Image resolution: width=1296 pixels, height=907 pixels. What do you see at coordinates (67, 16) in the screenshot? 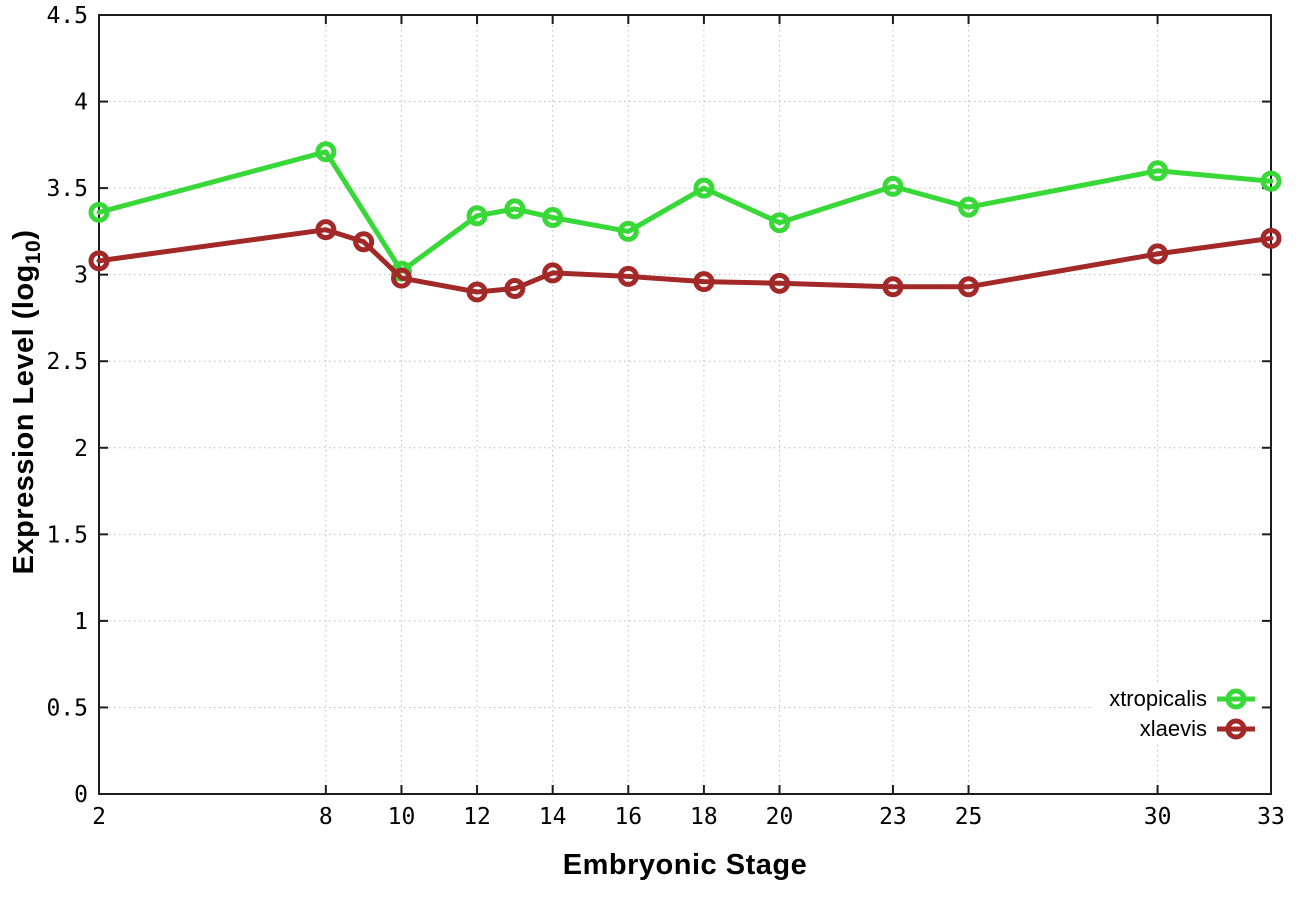
I see `y-tick-label: 4.5` at bounding box center [67, 16].